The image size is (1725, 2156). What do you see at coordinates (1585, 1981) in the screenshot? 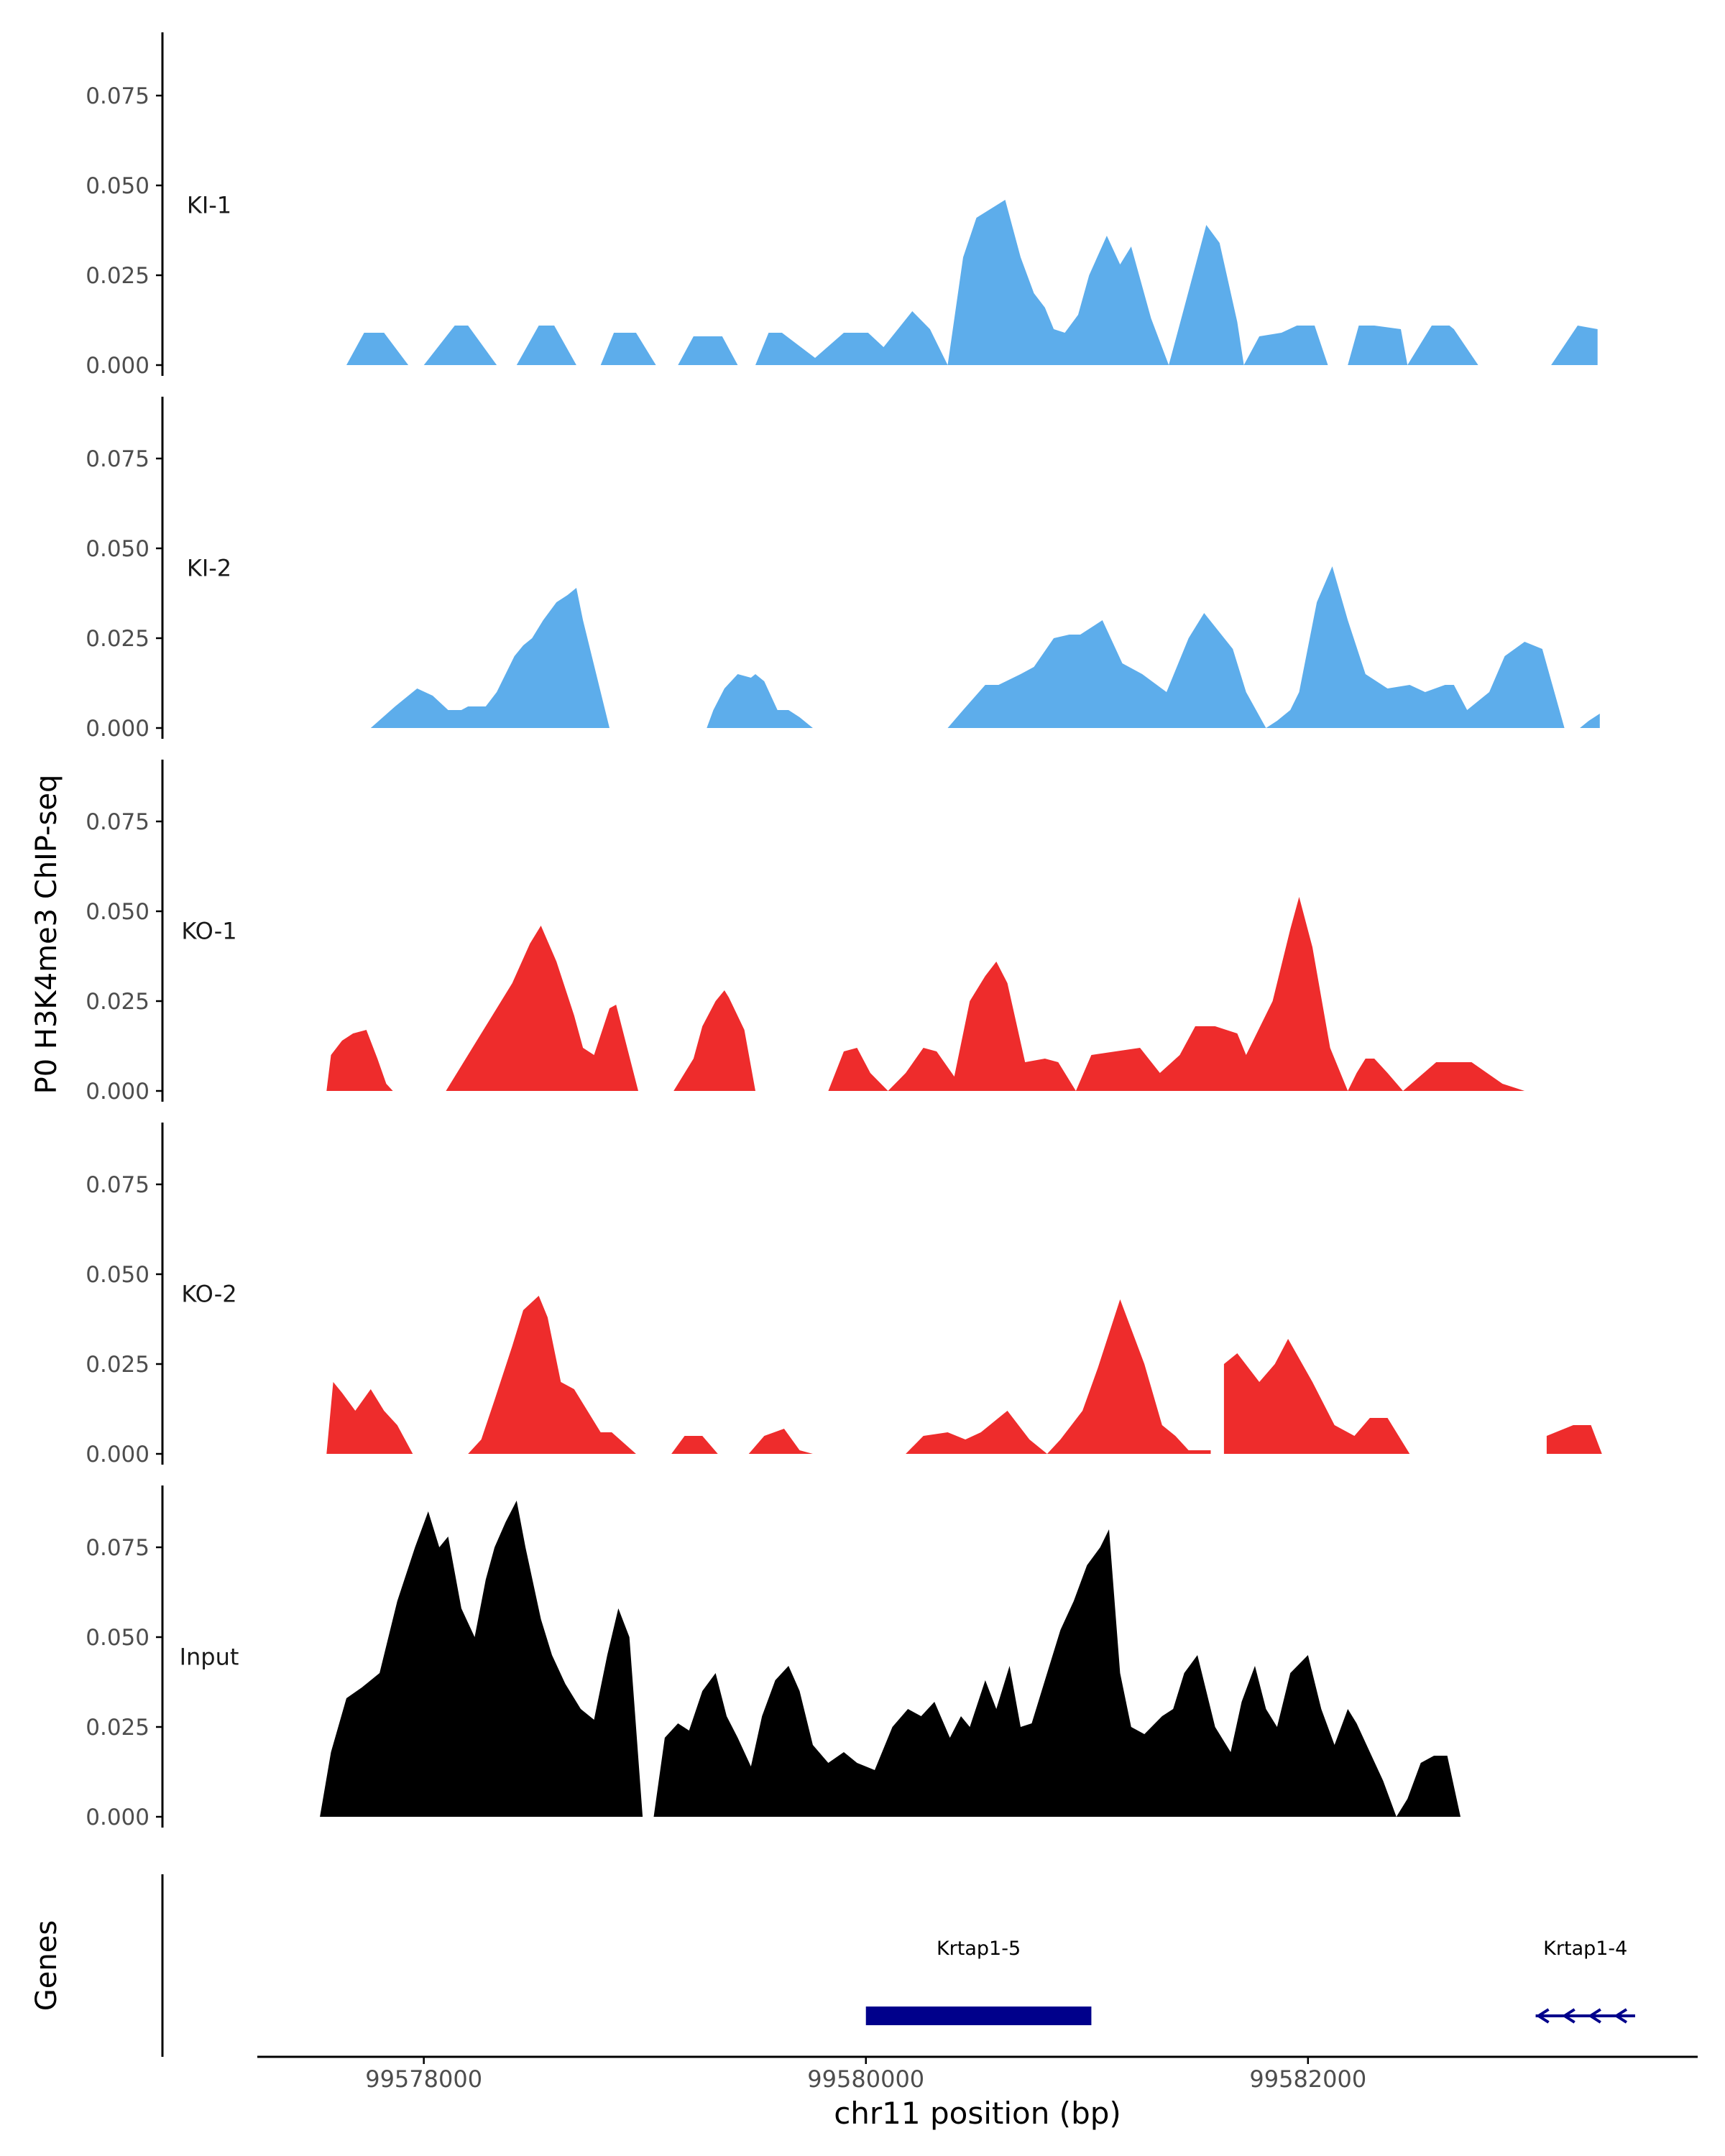
I see `gene-krtap1-4: Krtap1-4` at bounding box center [1585, 1981].